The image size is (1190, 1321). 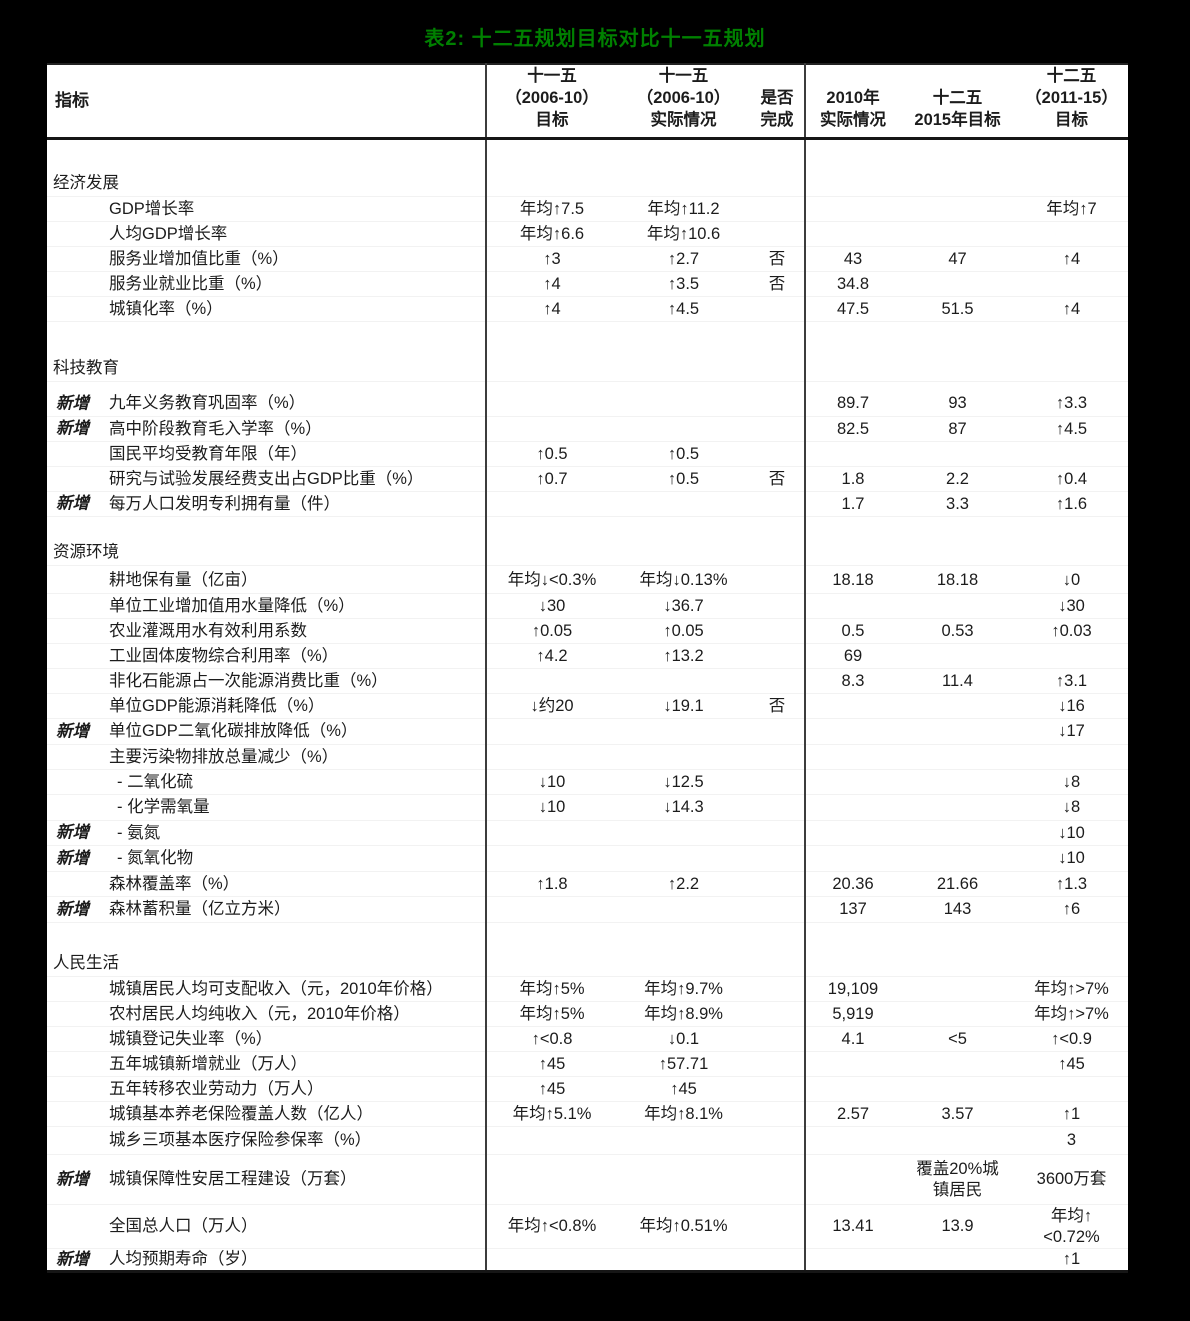 What do you see at coordinates (852, 102) in the screenshot?
I see `col-header-actual-2010: 2010年 实际情况` at bounding box center [852, 102].